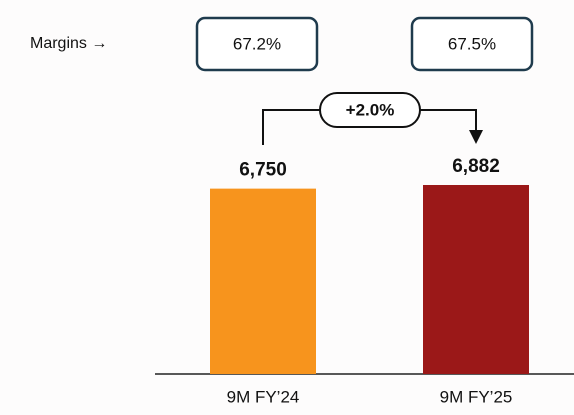 Image resolution: width=574 pixels, height=415 pixels. I want to click on x-tick-label: 9M FY’24, so click(263, 396).